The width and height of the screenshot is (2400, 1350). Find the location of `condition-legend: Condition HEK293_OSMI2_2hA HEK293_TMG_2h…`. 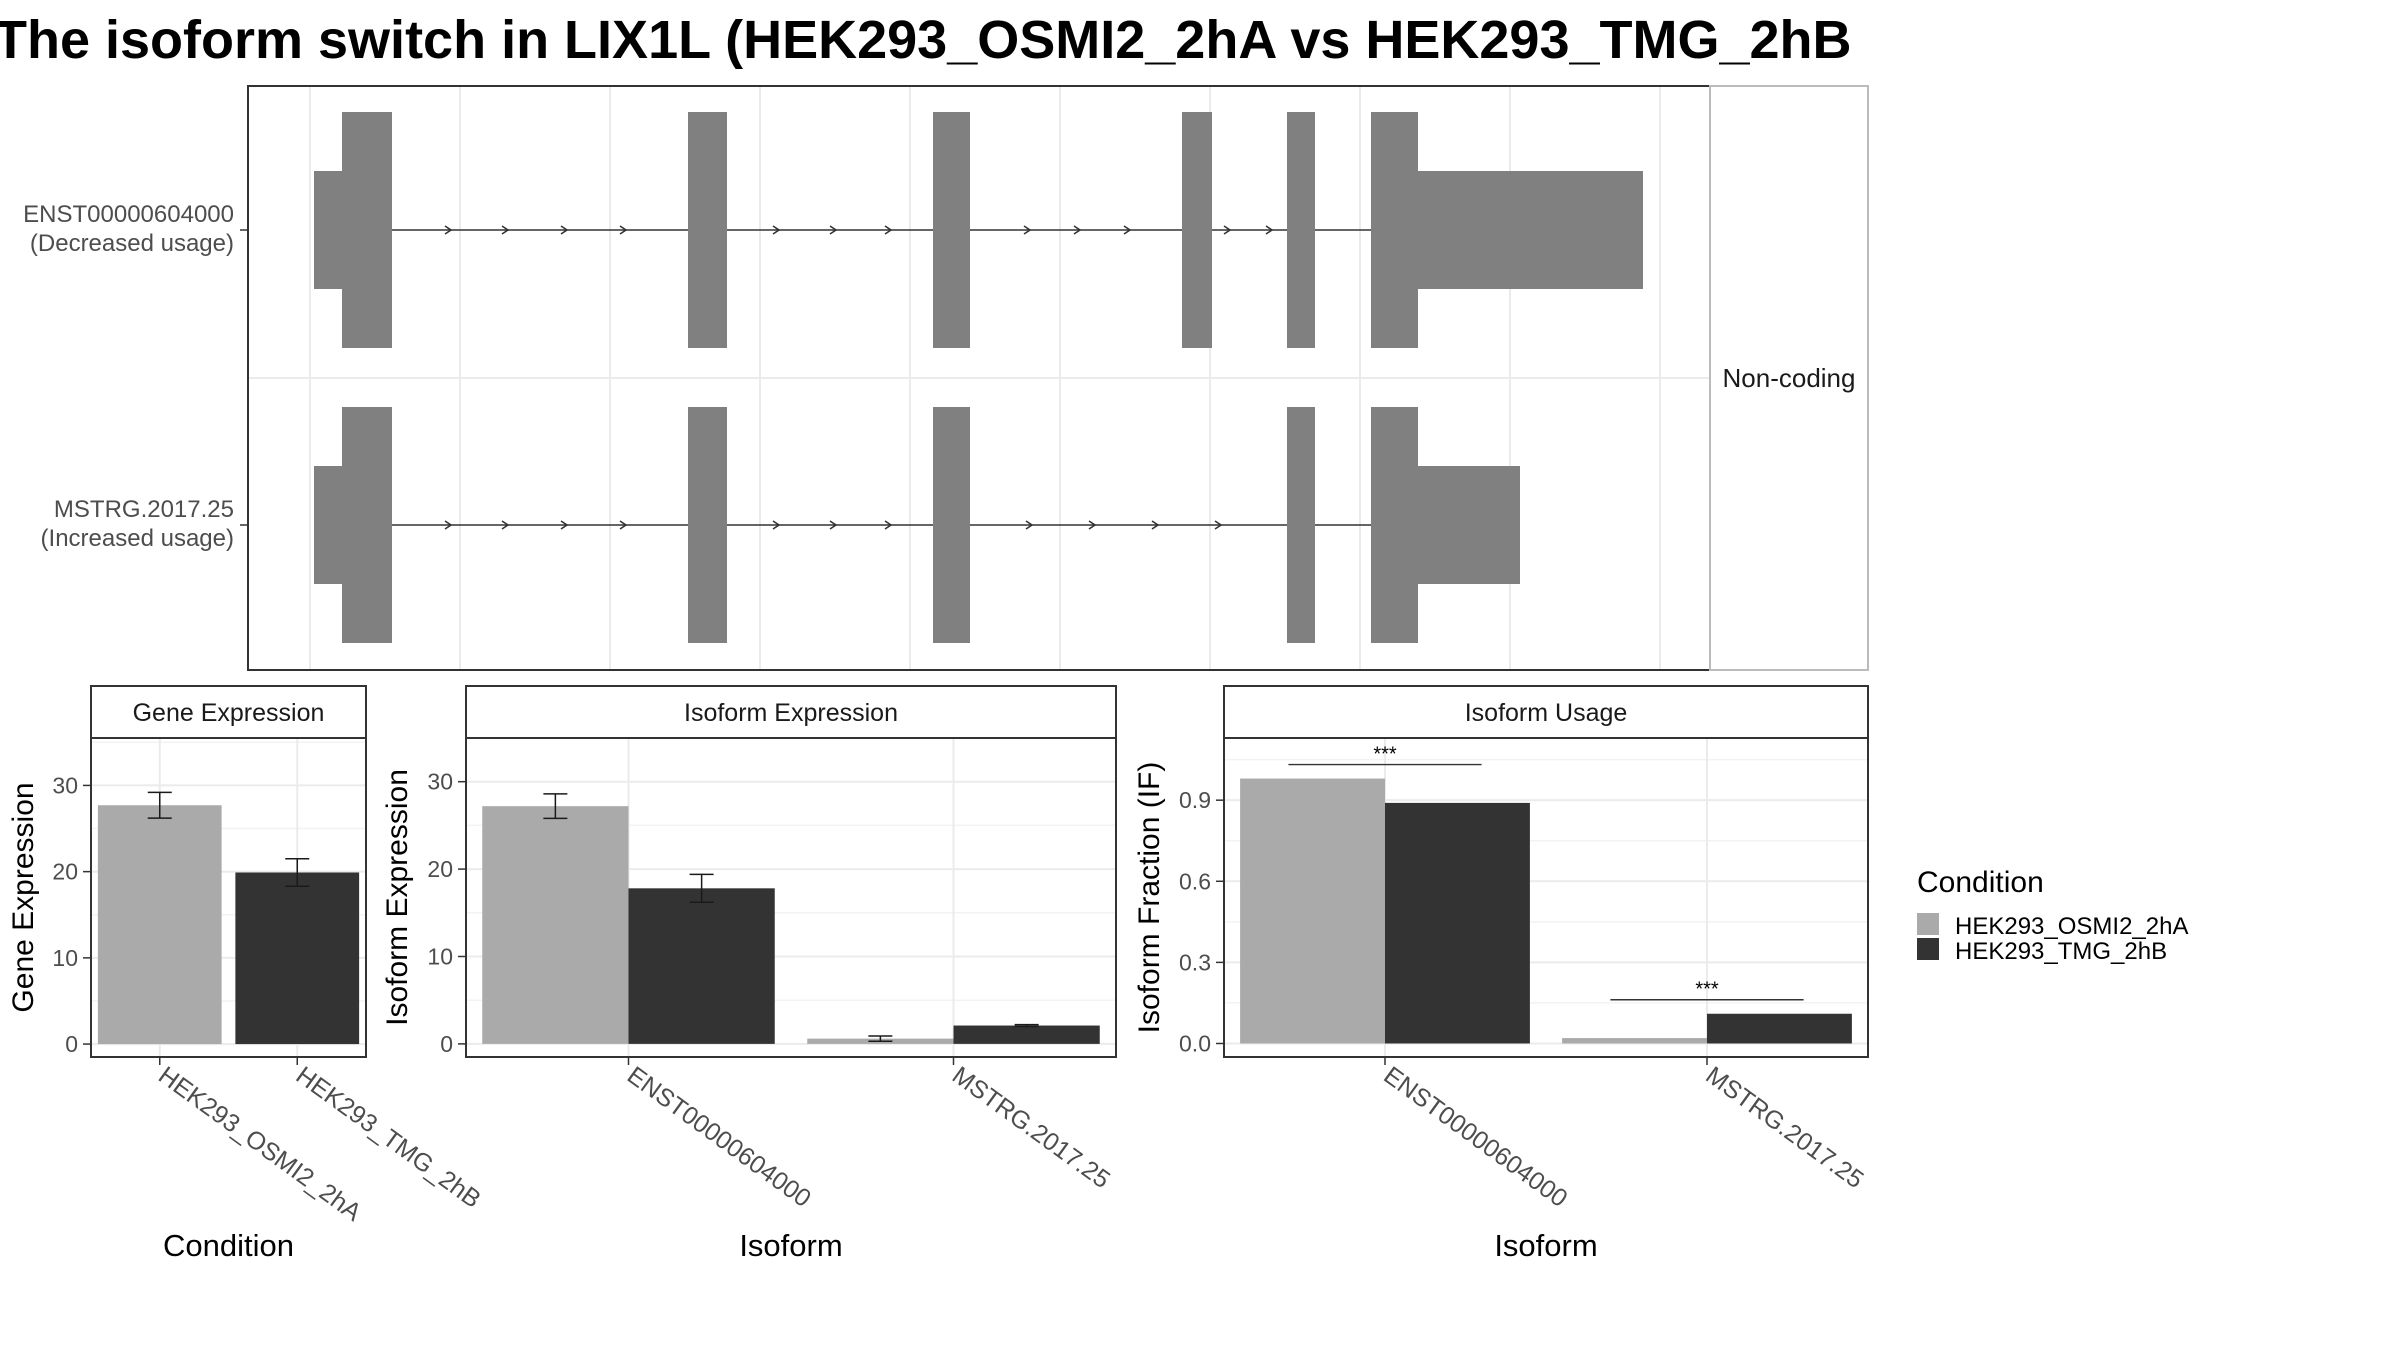

condition-legend: Condition HEK293_OSMI2_2hA HEK293_TMG_2h… is located at coordinates (2052, 915).